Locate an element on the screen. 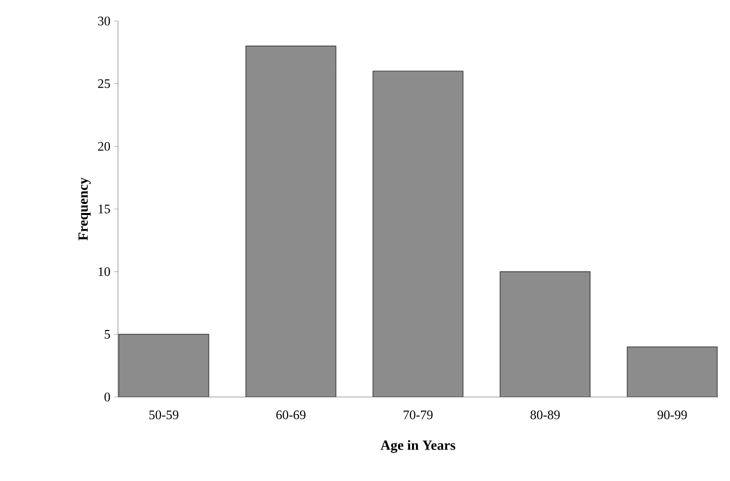 The image size is (730, 481). x-tick-label: 60-69 is located at coordinates (291, 415).